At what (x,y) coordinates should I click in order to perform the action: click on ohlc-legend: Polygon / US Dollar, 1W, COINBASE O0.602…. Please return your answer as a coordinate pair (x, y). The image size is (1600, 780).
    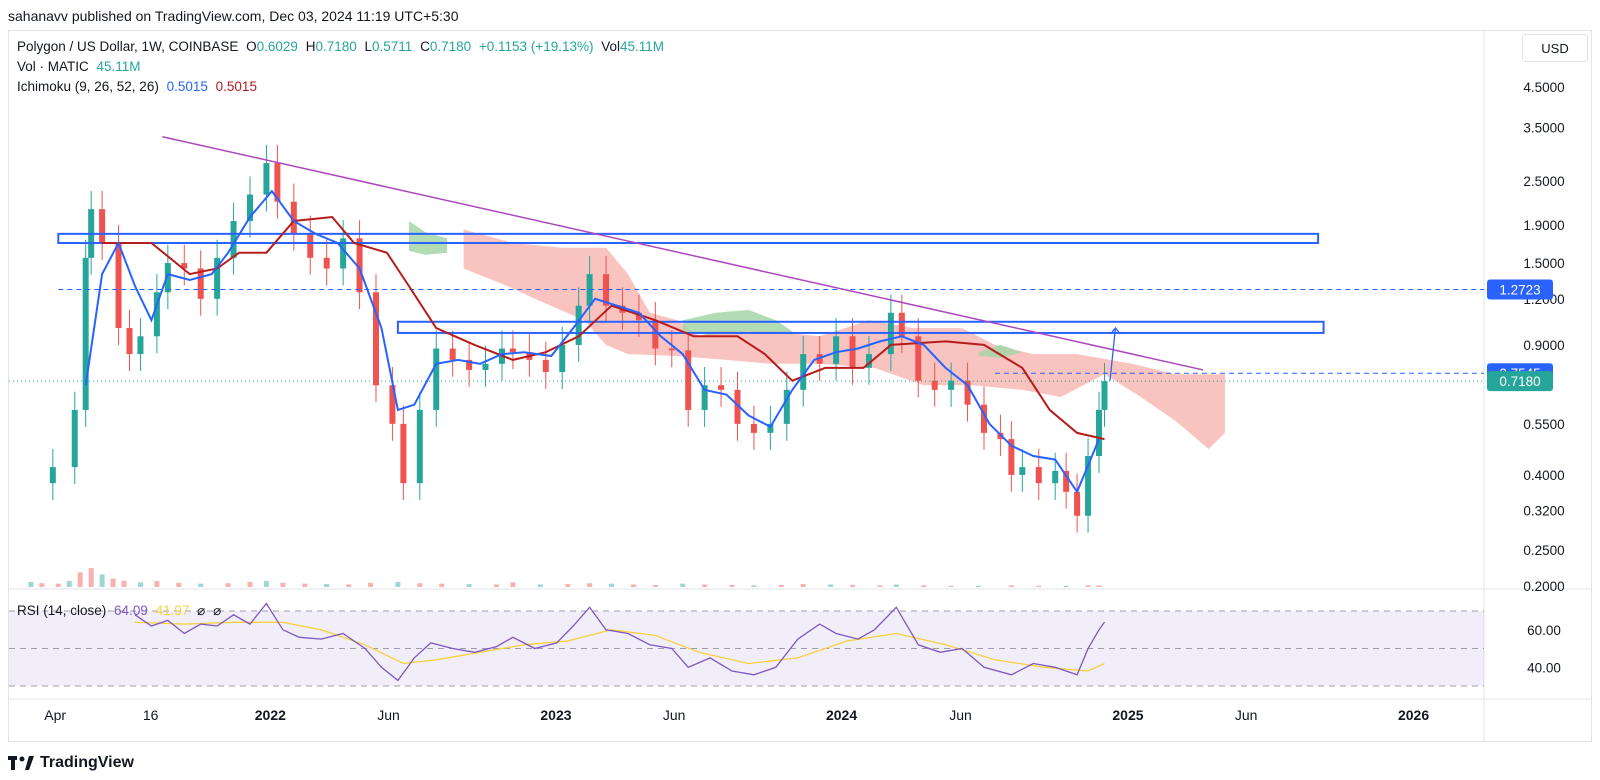
    Looking at the image, I should click on (342, 46).